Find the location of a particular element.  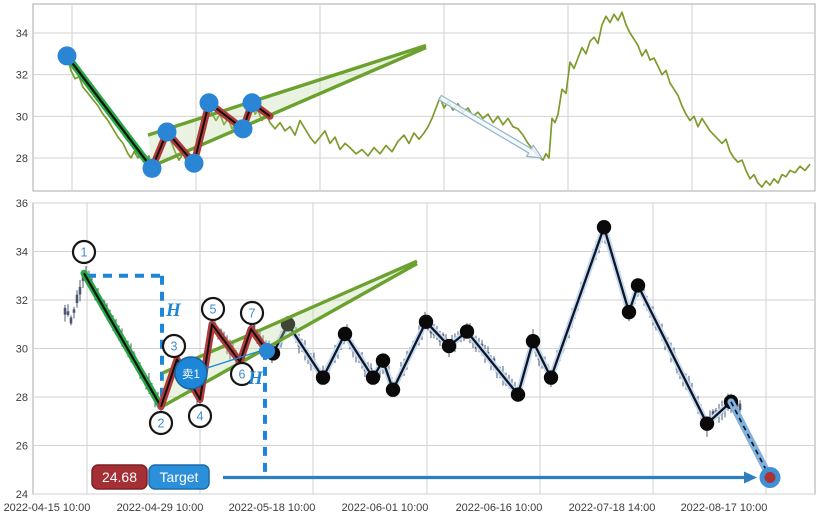

x-axis-tick: 2022-06-01 10:00 is located at coordinates (385, 508).